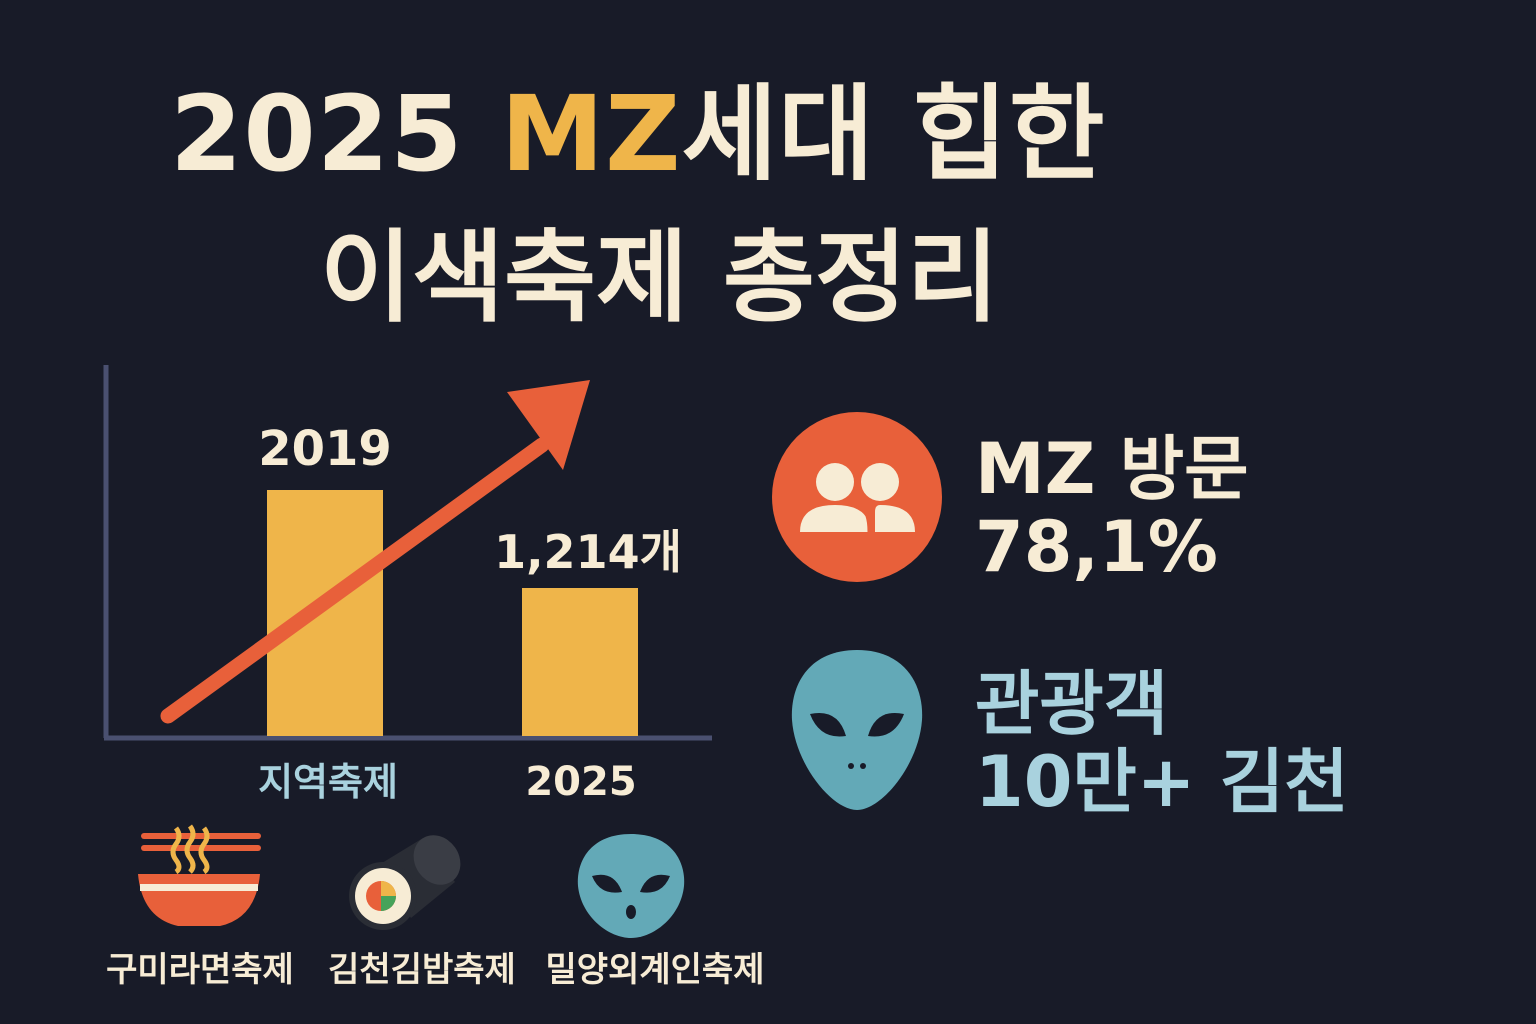 This screenshot has height=1024, width=1536. Describe the element at coordinates (200, 970) in the screenshot. I see `festival-label-ramen: 구미라면축제` at that location.